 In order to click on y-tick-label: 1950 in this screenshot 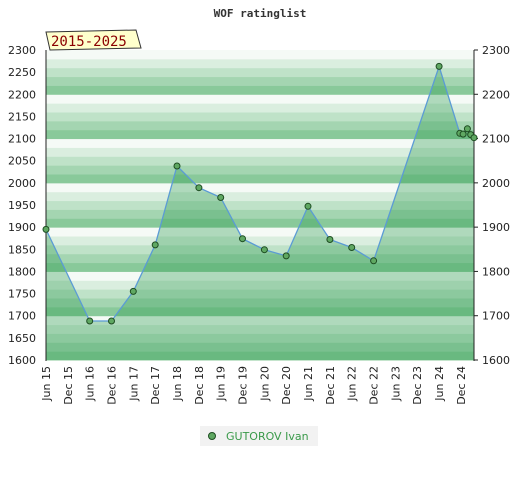, I will do `click(22, 205)`.